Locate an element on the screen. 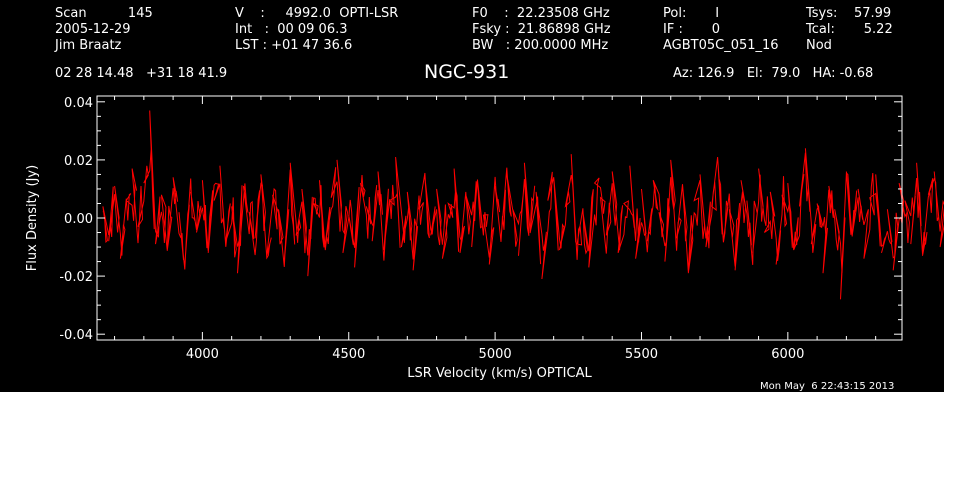 This screenshot has height=490, width=962. tcal-label: Tcal: 5.22 is located at coordinates (849, 29).